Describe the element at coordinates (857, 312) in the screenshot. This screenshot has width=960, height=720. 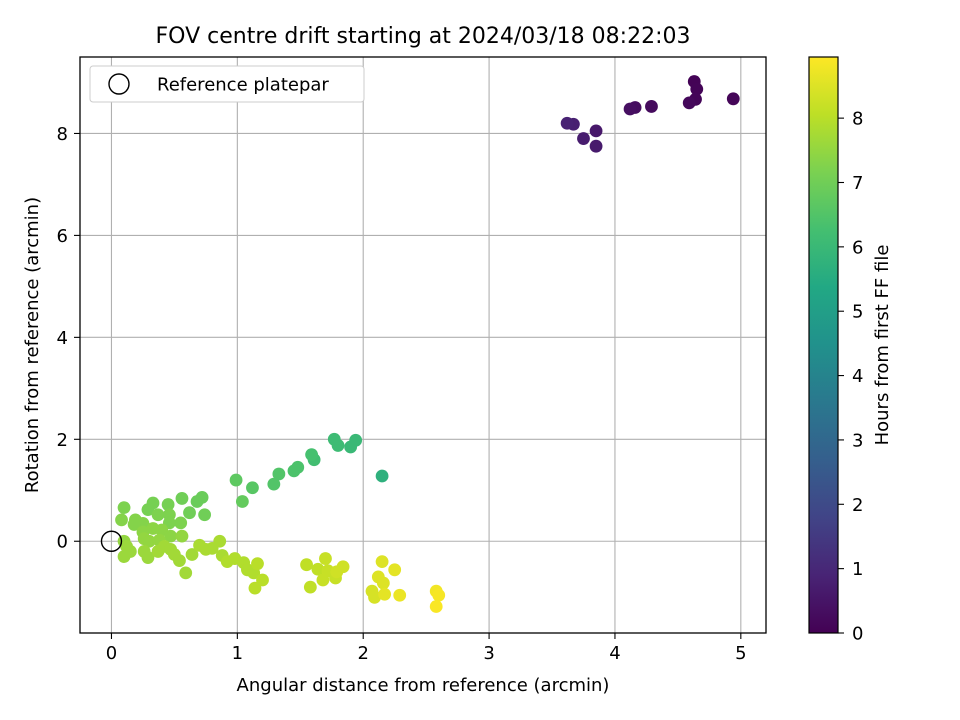
I see `colorbar-tick-label: 5` at that location.